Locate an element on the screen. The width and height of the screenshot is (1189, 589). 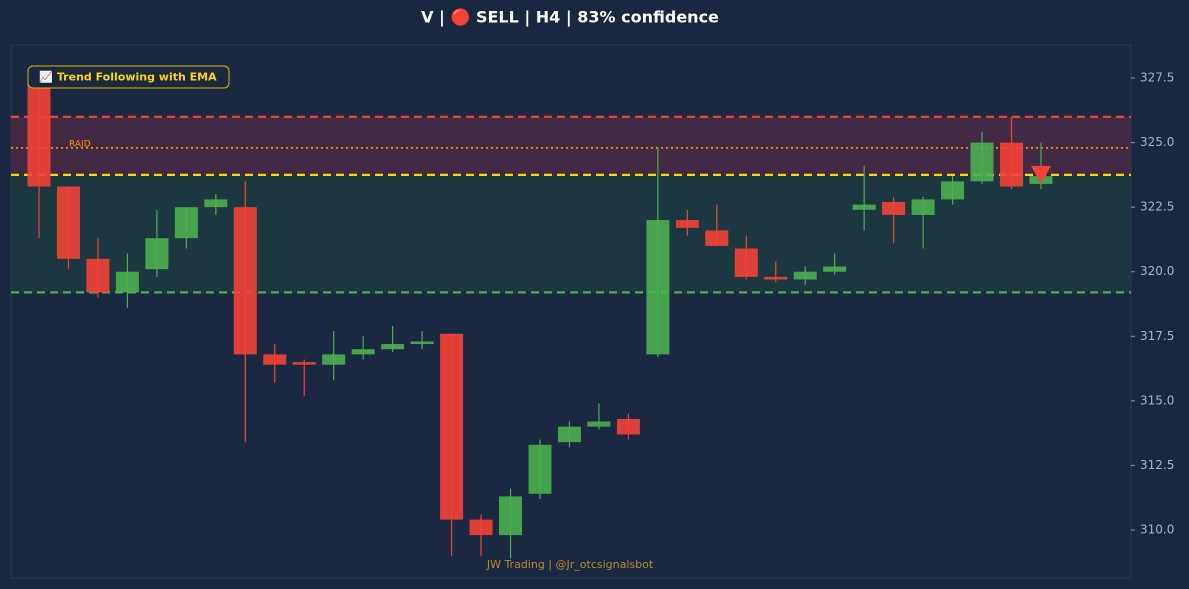
y-tick-label: 310.0 is located at coordinates (1157, 529).